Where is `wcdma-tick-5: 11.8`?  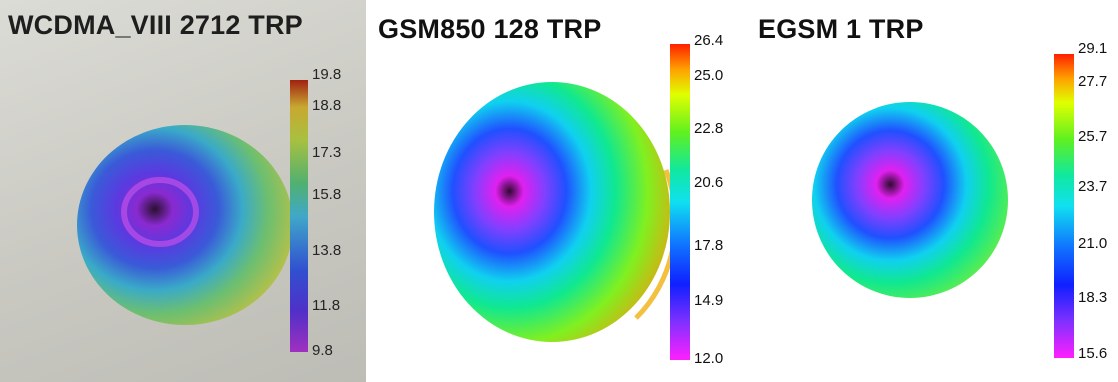 wcdma-tick-5: 11.8 is located at coordinates (326, 305).